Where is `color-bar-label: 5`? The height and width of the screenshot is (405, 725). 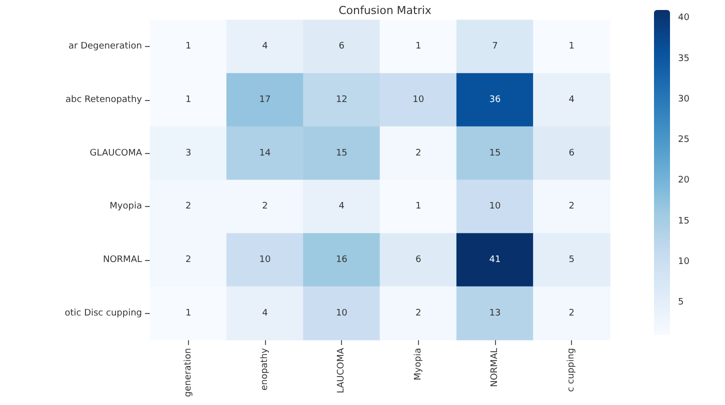 color-bar-label: 5 is located at coordinates (681, 303).